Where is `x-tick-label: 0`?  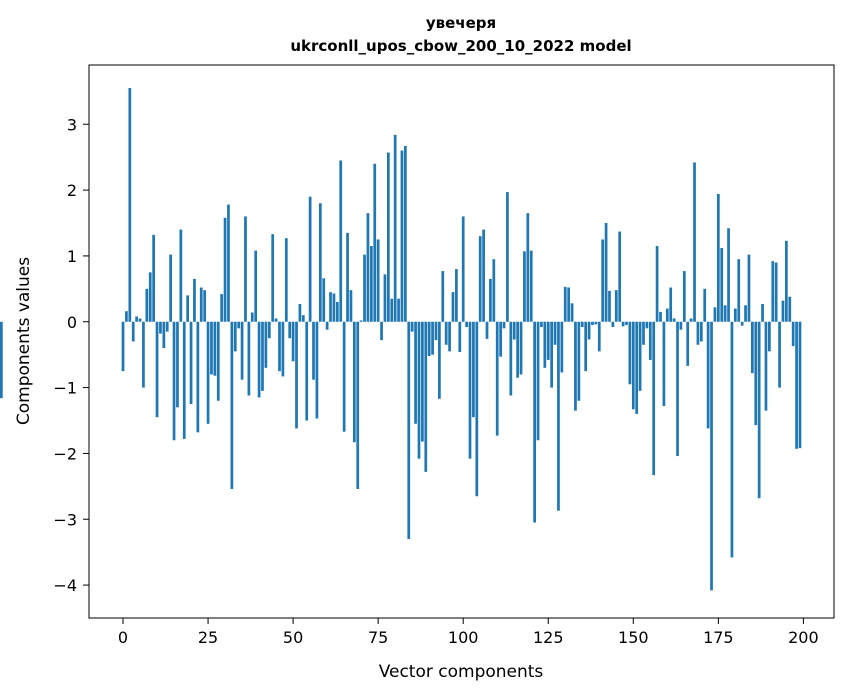 x-tick-label: 0 is located at coordinates (123, 637).